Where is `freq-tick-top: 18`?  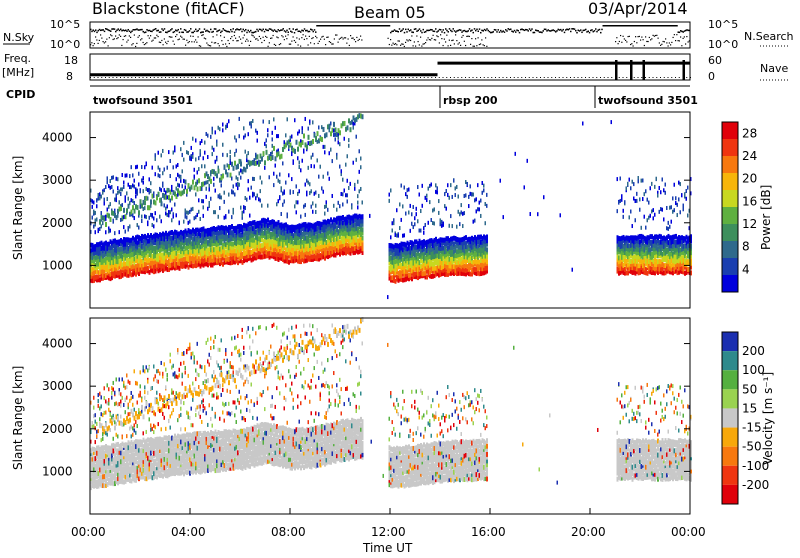 freq-tick-top: 18 is located at coordinates (71, 60).